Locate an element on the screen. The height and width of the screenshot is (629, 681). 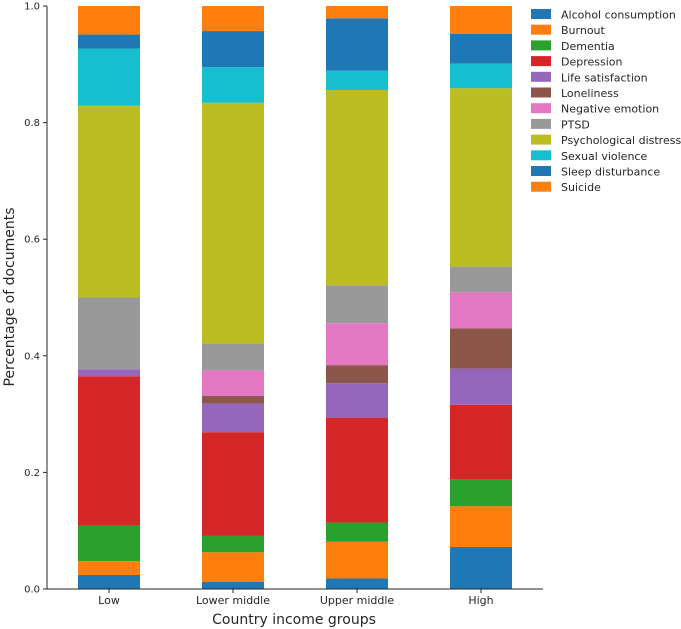
legend-label: Psychological distress is located at coordinates (621, 140).